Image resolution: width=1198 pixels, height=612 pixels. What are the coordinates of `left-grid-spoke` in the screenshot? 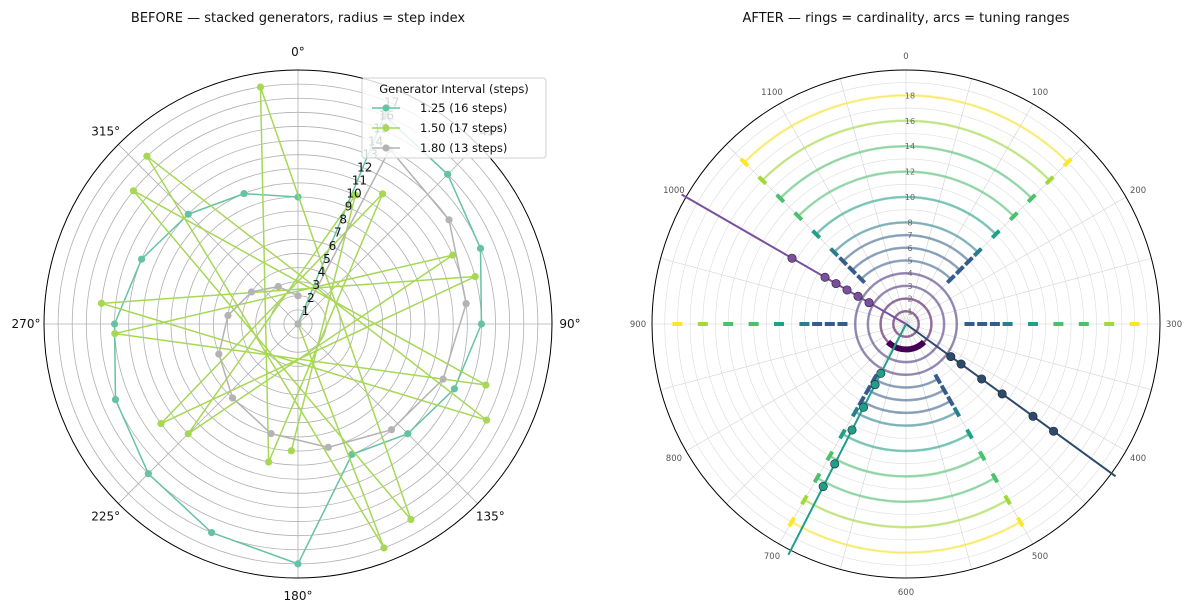 It's located at (208, 234).